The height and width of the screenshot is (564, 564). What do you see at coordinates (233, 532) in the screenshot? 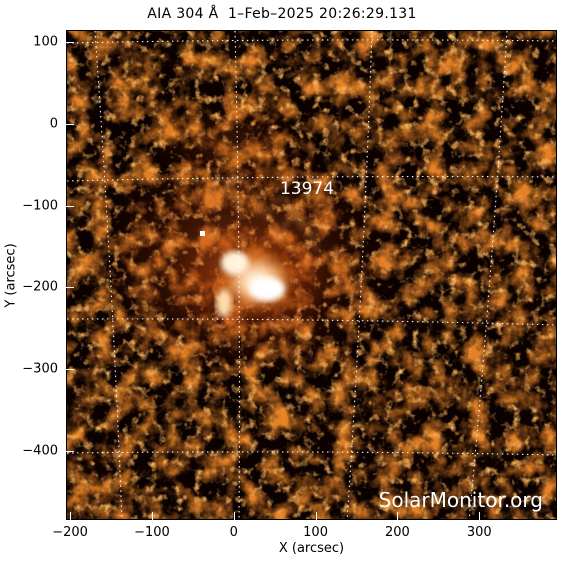
I see `x-tick-label: 0` at bounding box center [233, 532].